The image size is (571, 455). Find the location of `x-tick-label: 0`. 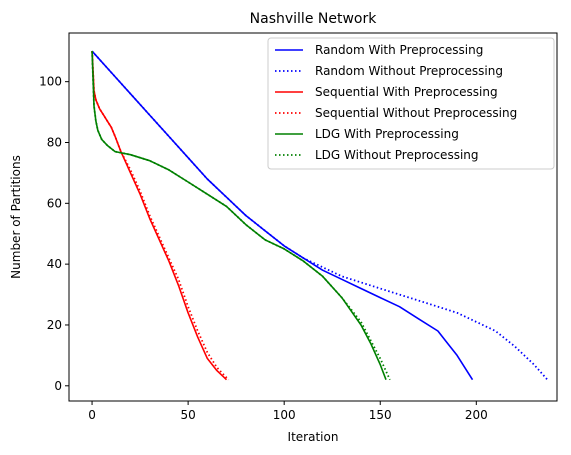

x-tick-label: 0 is located at coordinates (92, 415).